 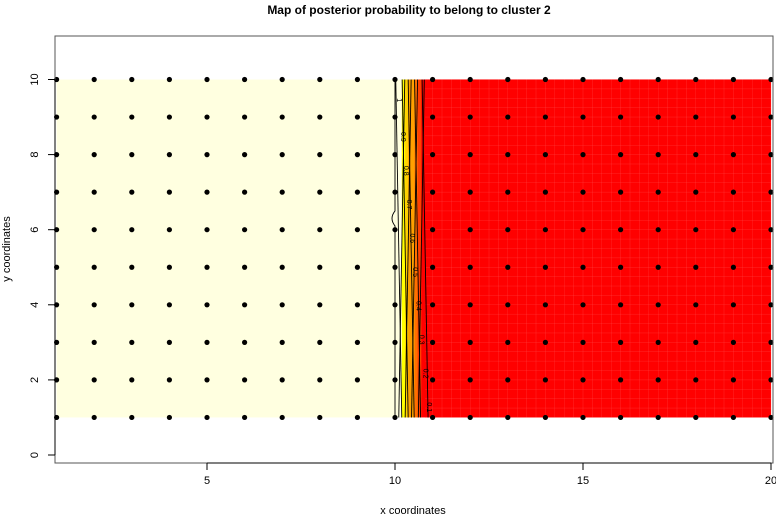 What do you see at coordinates (207, 481) in the screenshot?
I see `x-tick-label: 5` at bounding box center [207, 481].